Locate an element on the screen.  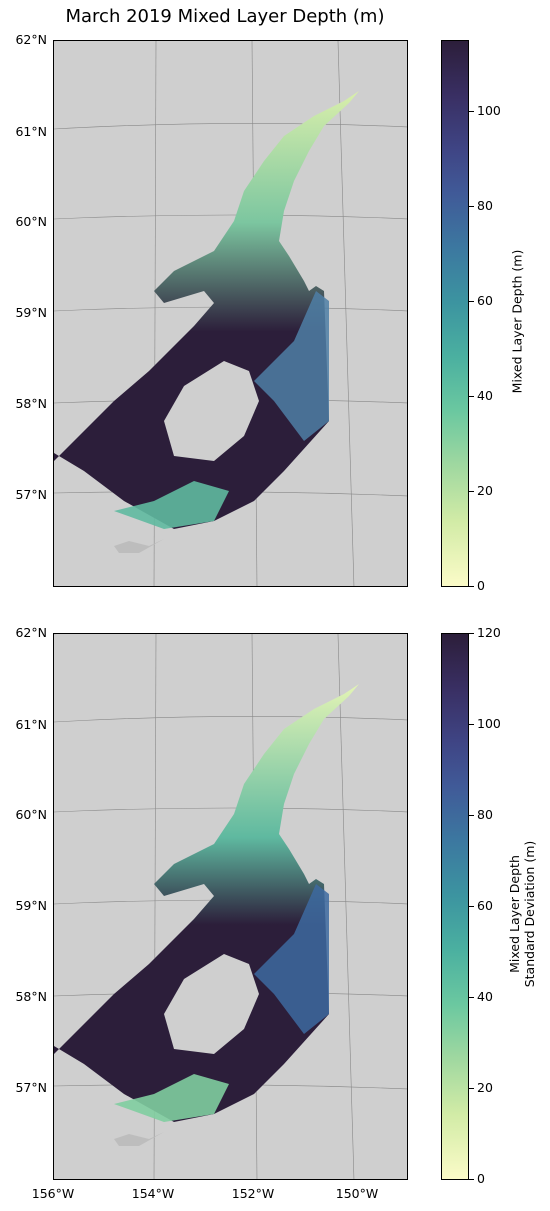
colorbar-label-line2: Standard Deviation (m) is located at coordinates (529, 914).